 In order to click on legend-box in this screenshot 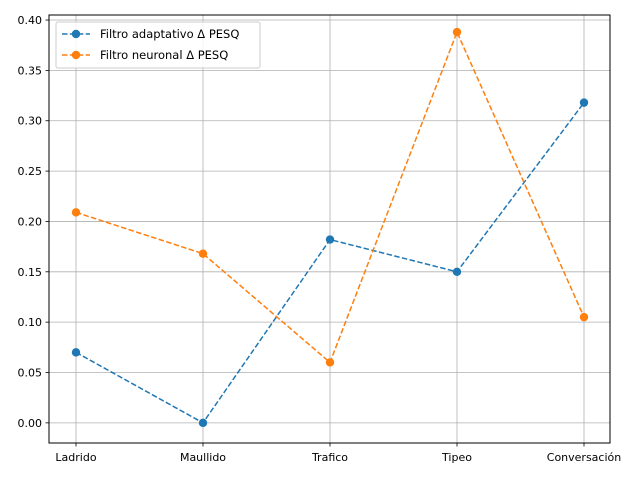, I will do `click(158, 45)`.